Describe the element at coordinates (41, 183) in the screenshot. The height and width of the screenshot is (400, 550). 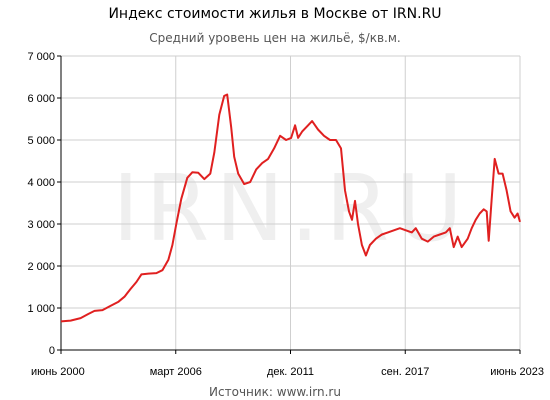
I see `y-tick-label: 4 000` at that location.